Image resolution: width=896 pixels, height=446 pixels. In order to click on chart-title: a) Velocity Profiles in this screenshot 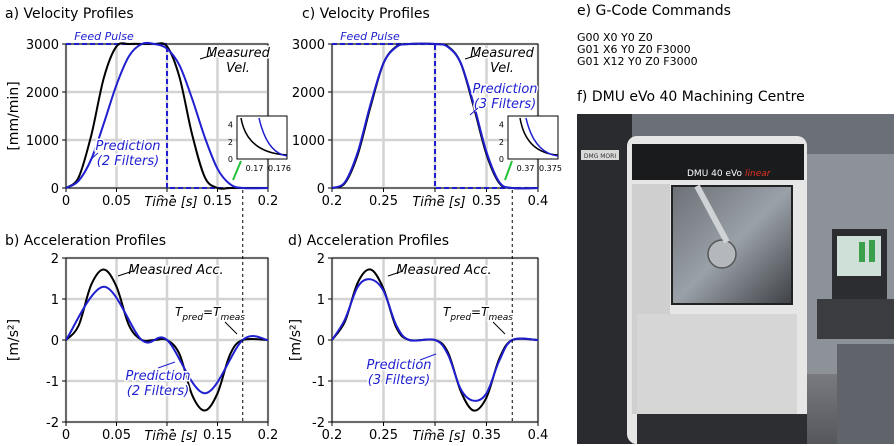, I will do `click(69, 14)`.